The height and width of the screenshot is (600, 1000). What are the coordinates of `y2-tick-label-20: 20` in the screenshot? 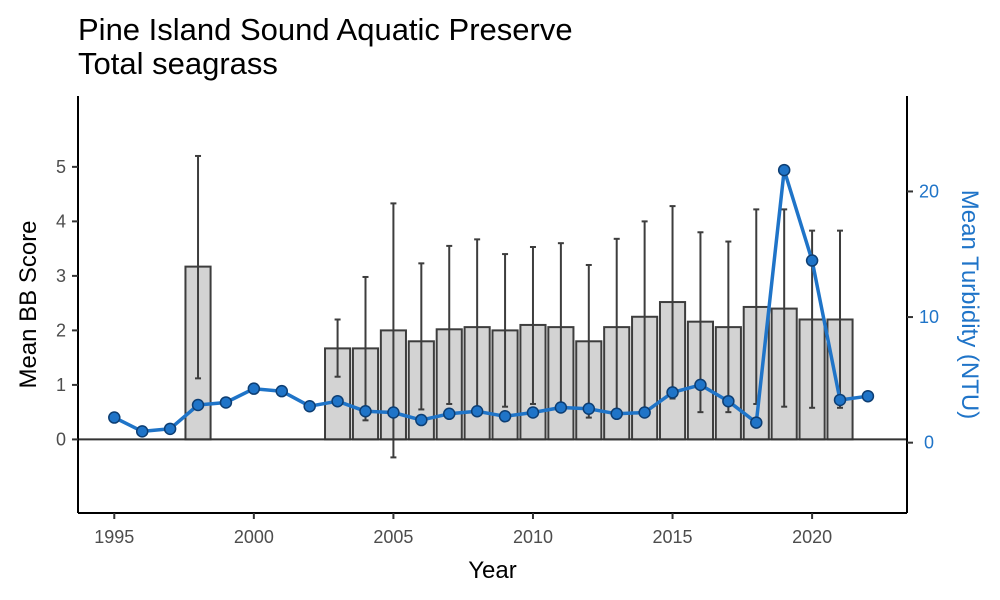 It's located at (929, 191).